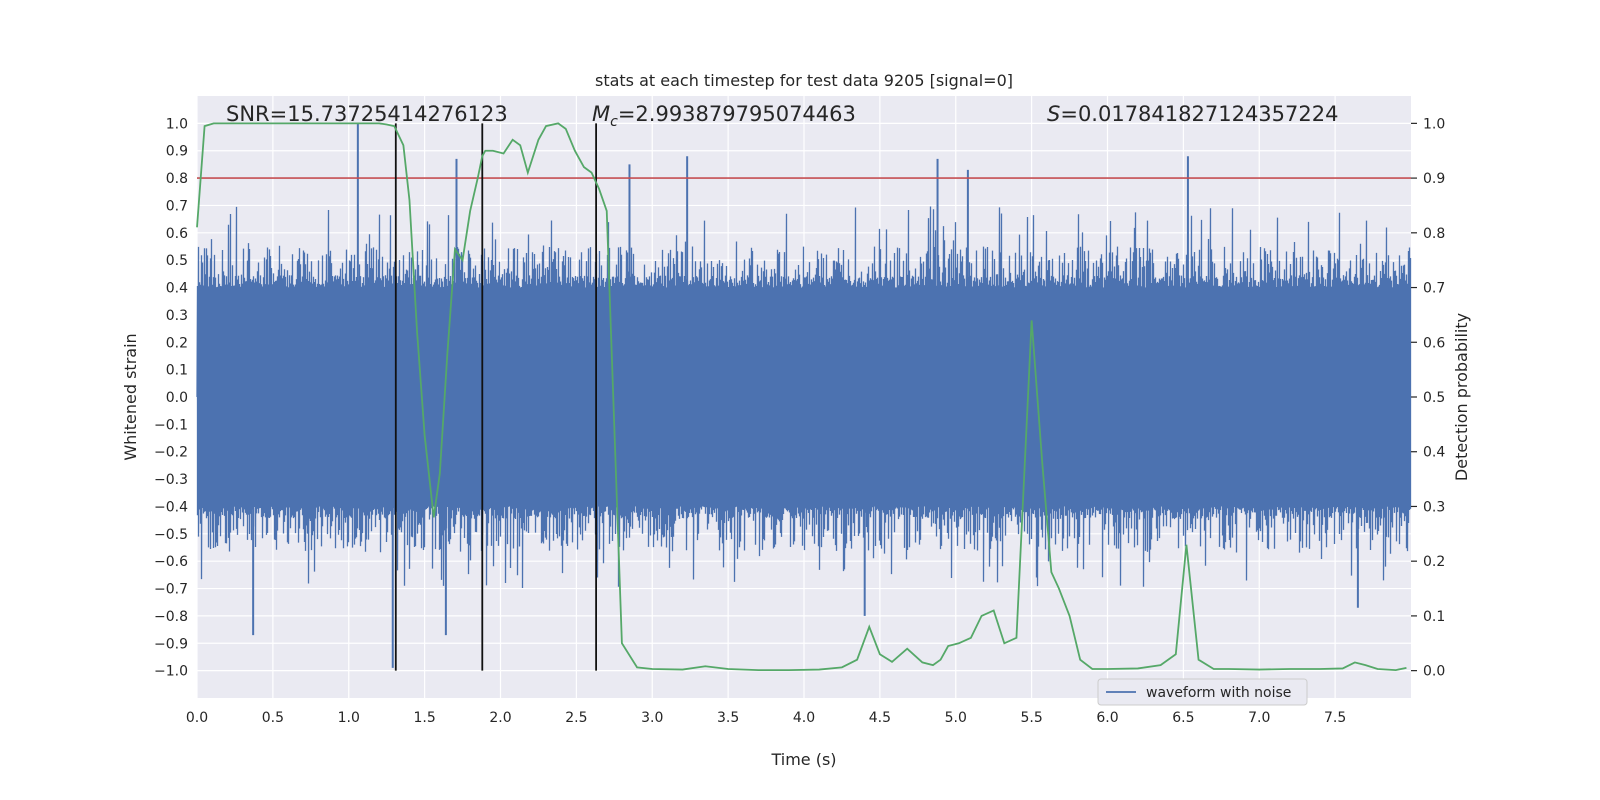 The height and width of the screenshot is (800, 1600). What do you see at coordinates (171, 507) in the screenshot?
I see `left-y-tick-label: −0.4` at bounding box center [171, 507].